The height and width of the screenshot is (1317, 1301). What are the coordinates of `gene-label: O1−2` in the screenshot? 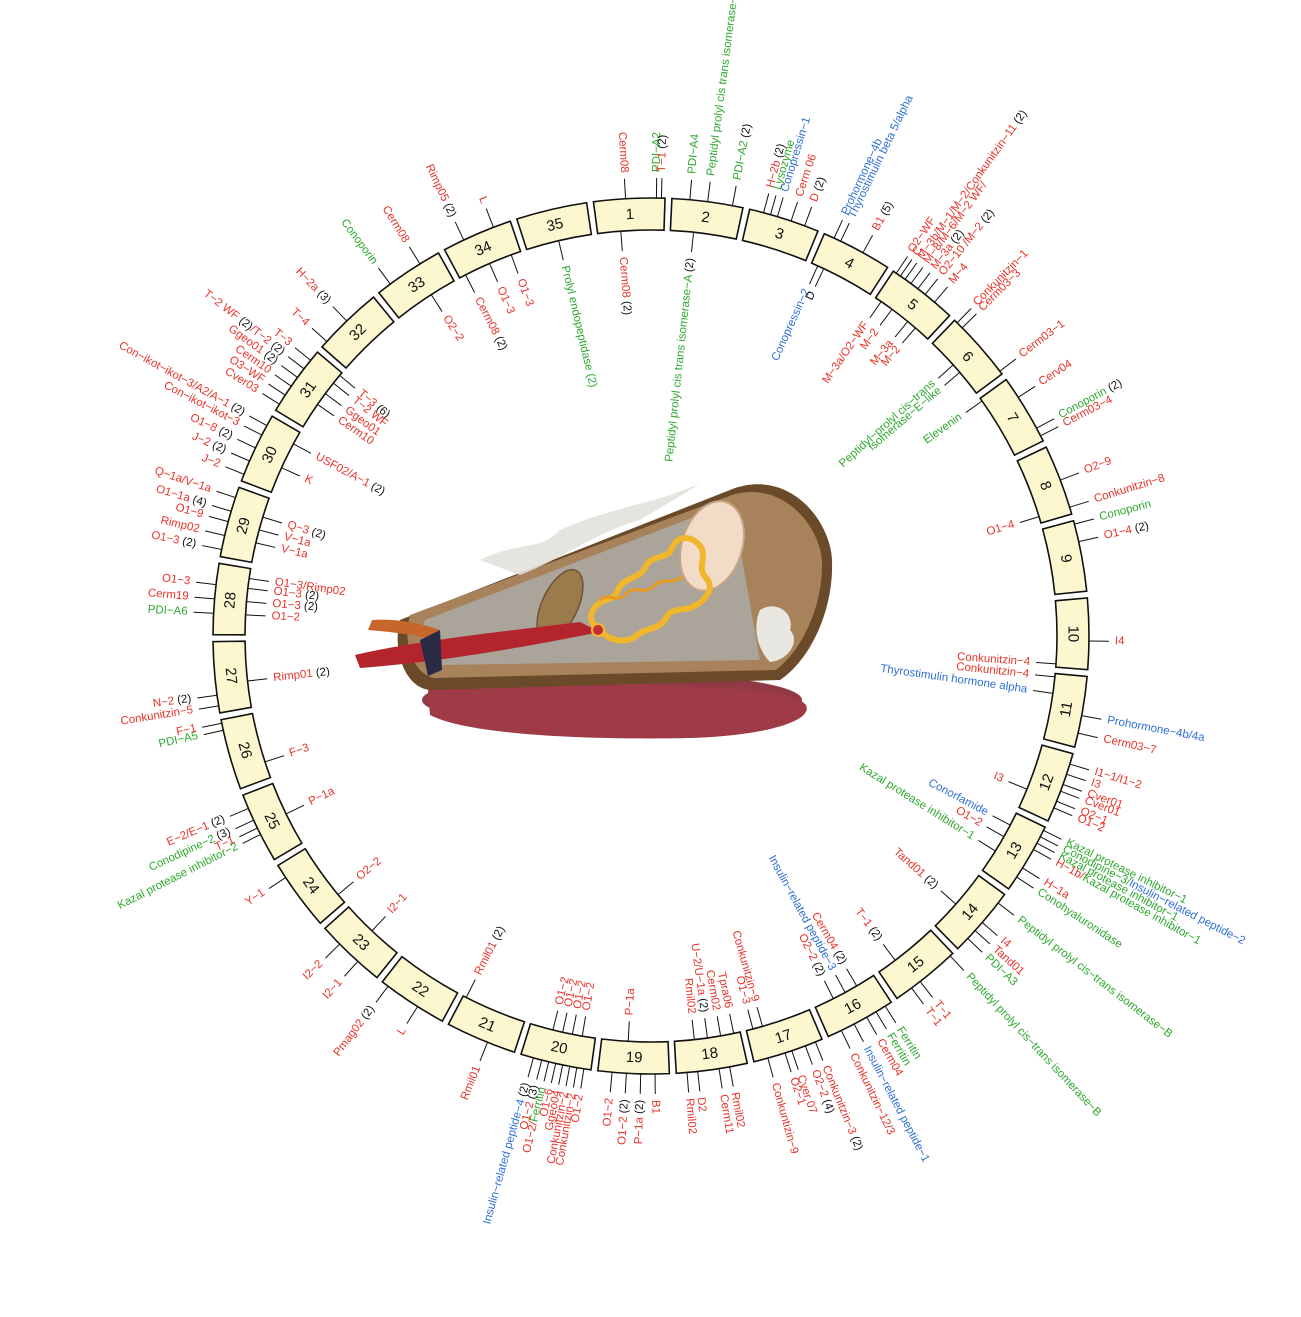 It's located at (608, 1112).